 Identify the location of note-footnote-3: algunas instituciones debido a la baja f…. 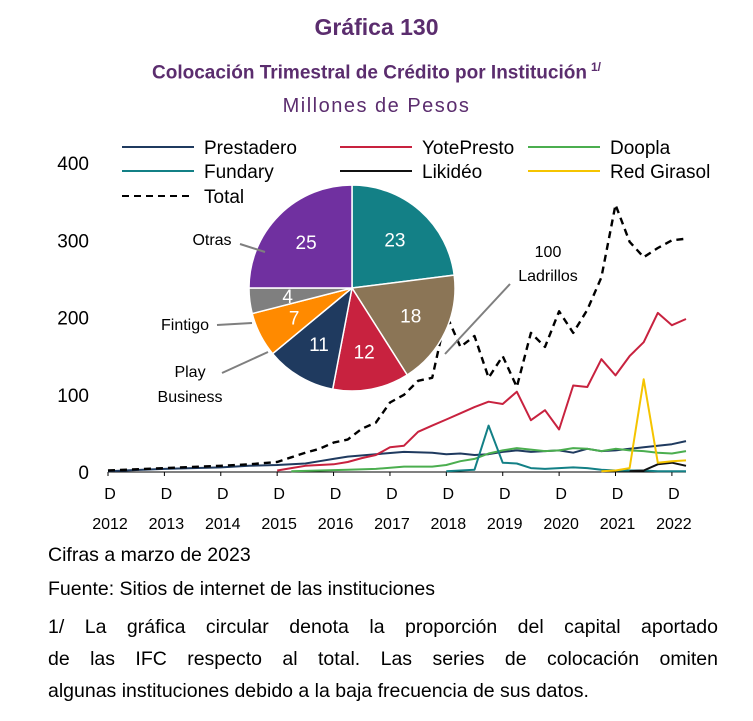
(318, 691).